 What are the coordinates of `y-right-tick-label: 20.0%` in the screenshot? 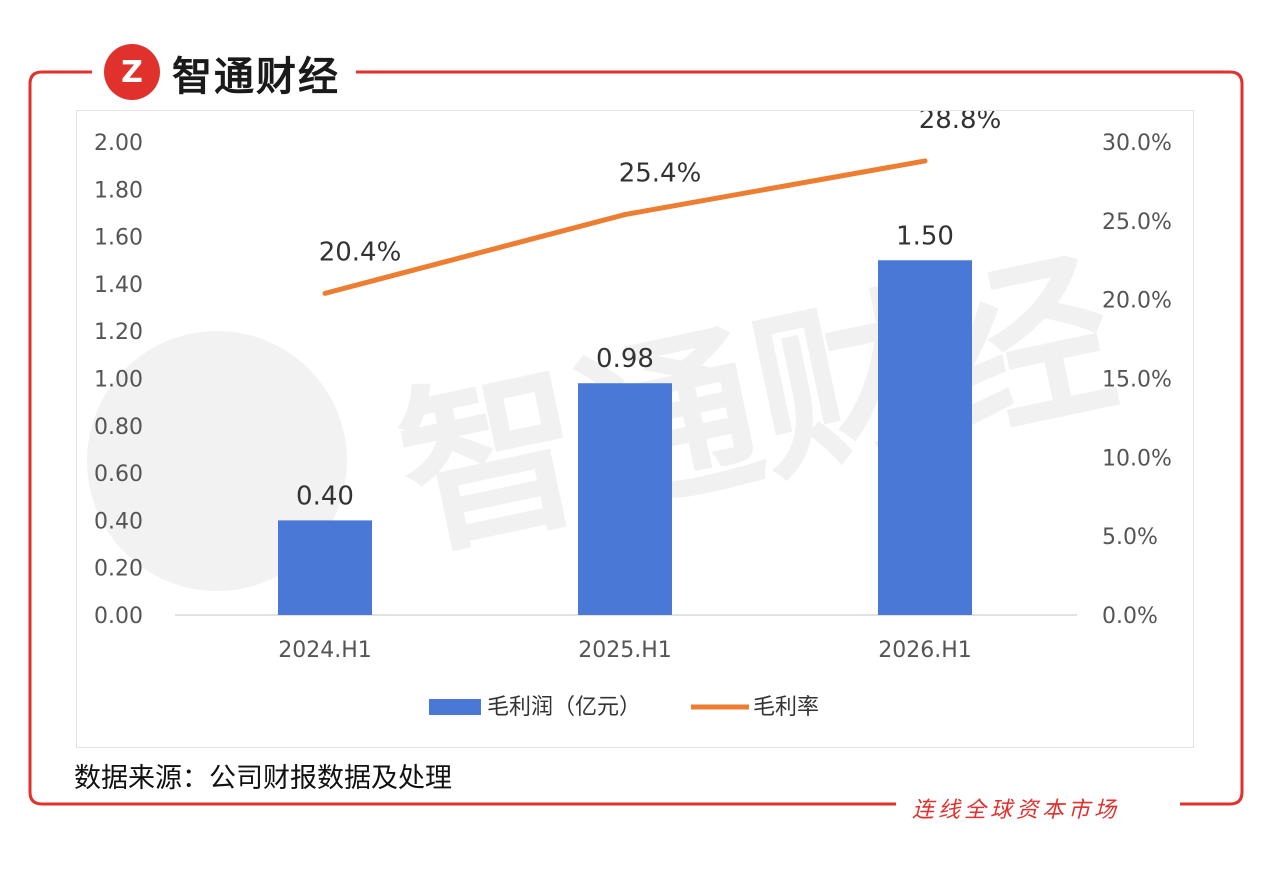 It's located at (1137, 301).